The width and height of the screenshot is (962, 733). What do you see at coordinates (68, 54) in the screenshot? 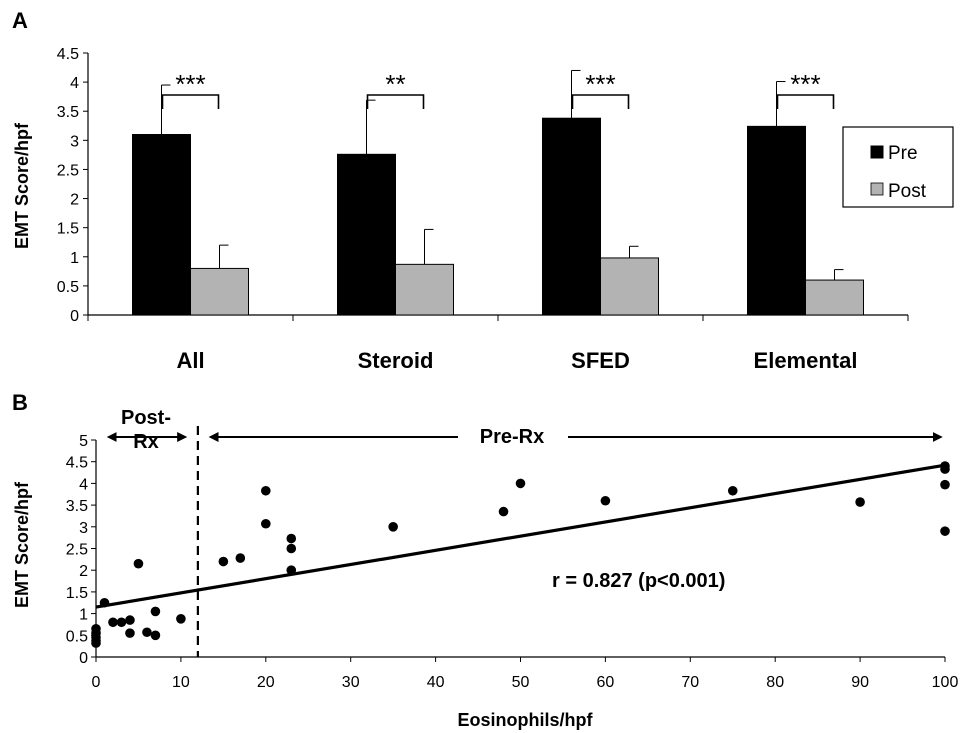
I see `panel-a-y-tick-label: 4.5` at bounding box center [68, 54].